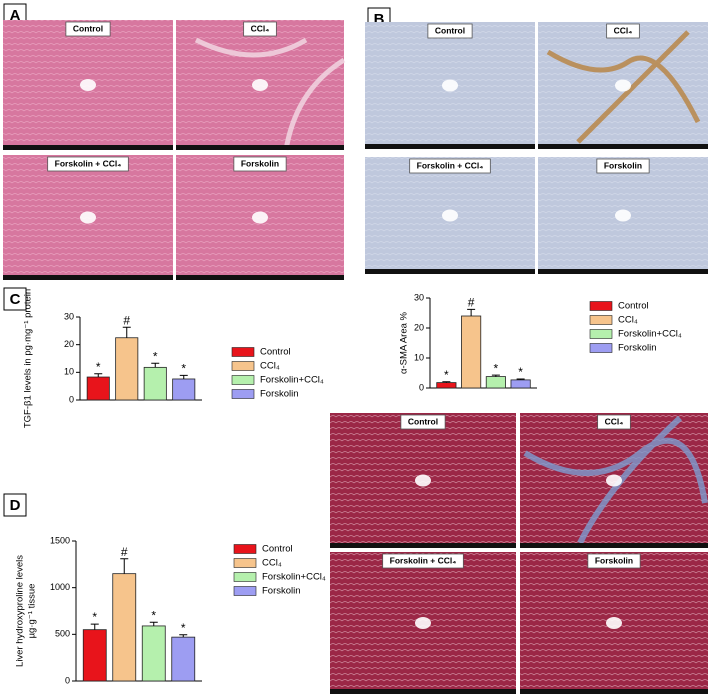 The width and height of the screenshot is (709, 695). I want to click on y-axis-label: TGF-β1 levels in pg·mg⁻¹ protein, so click(28, 358).